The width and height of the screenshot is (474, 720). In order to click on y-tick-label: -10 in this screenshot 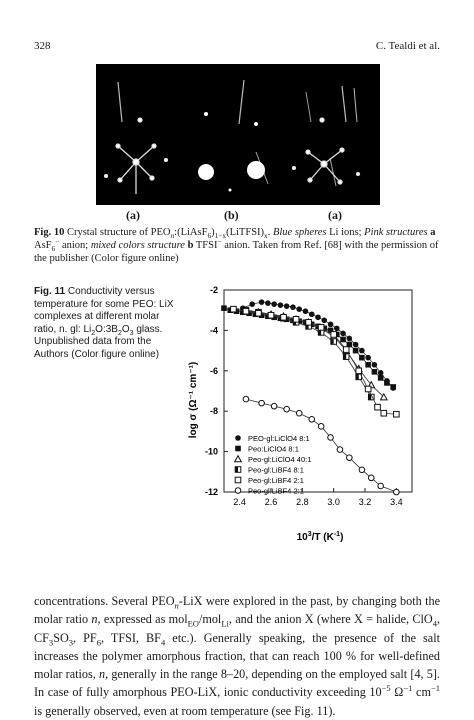, I will do `click(211, 452)`.